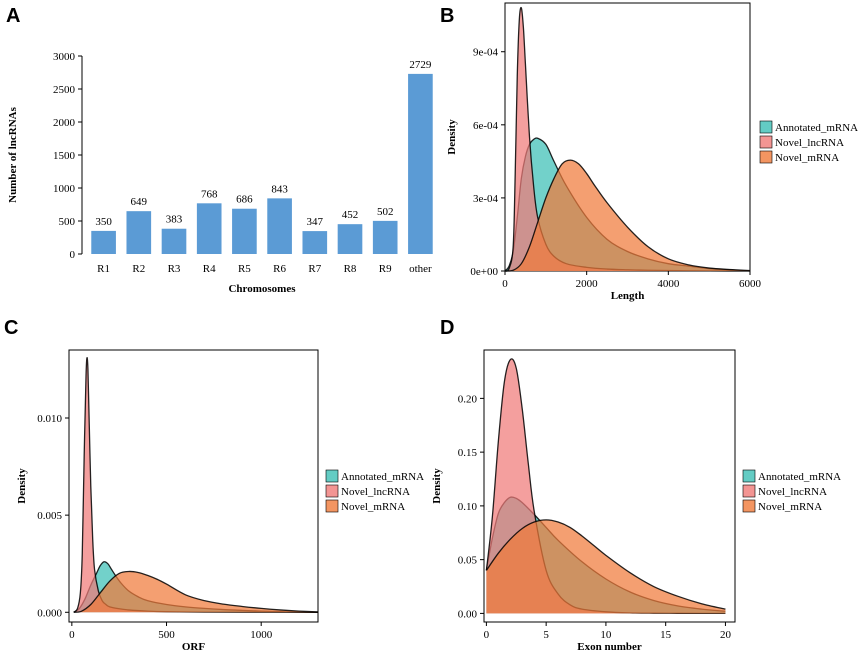 Image resolution: width=858 pixels, height=651 pixels. I want to click on bar-value-label: 452, so click(350, 215).